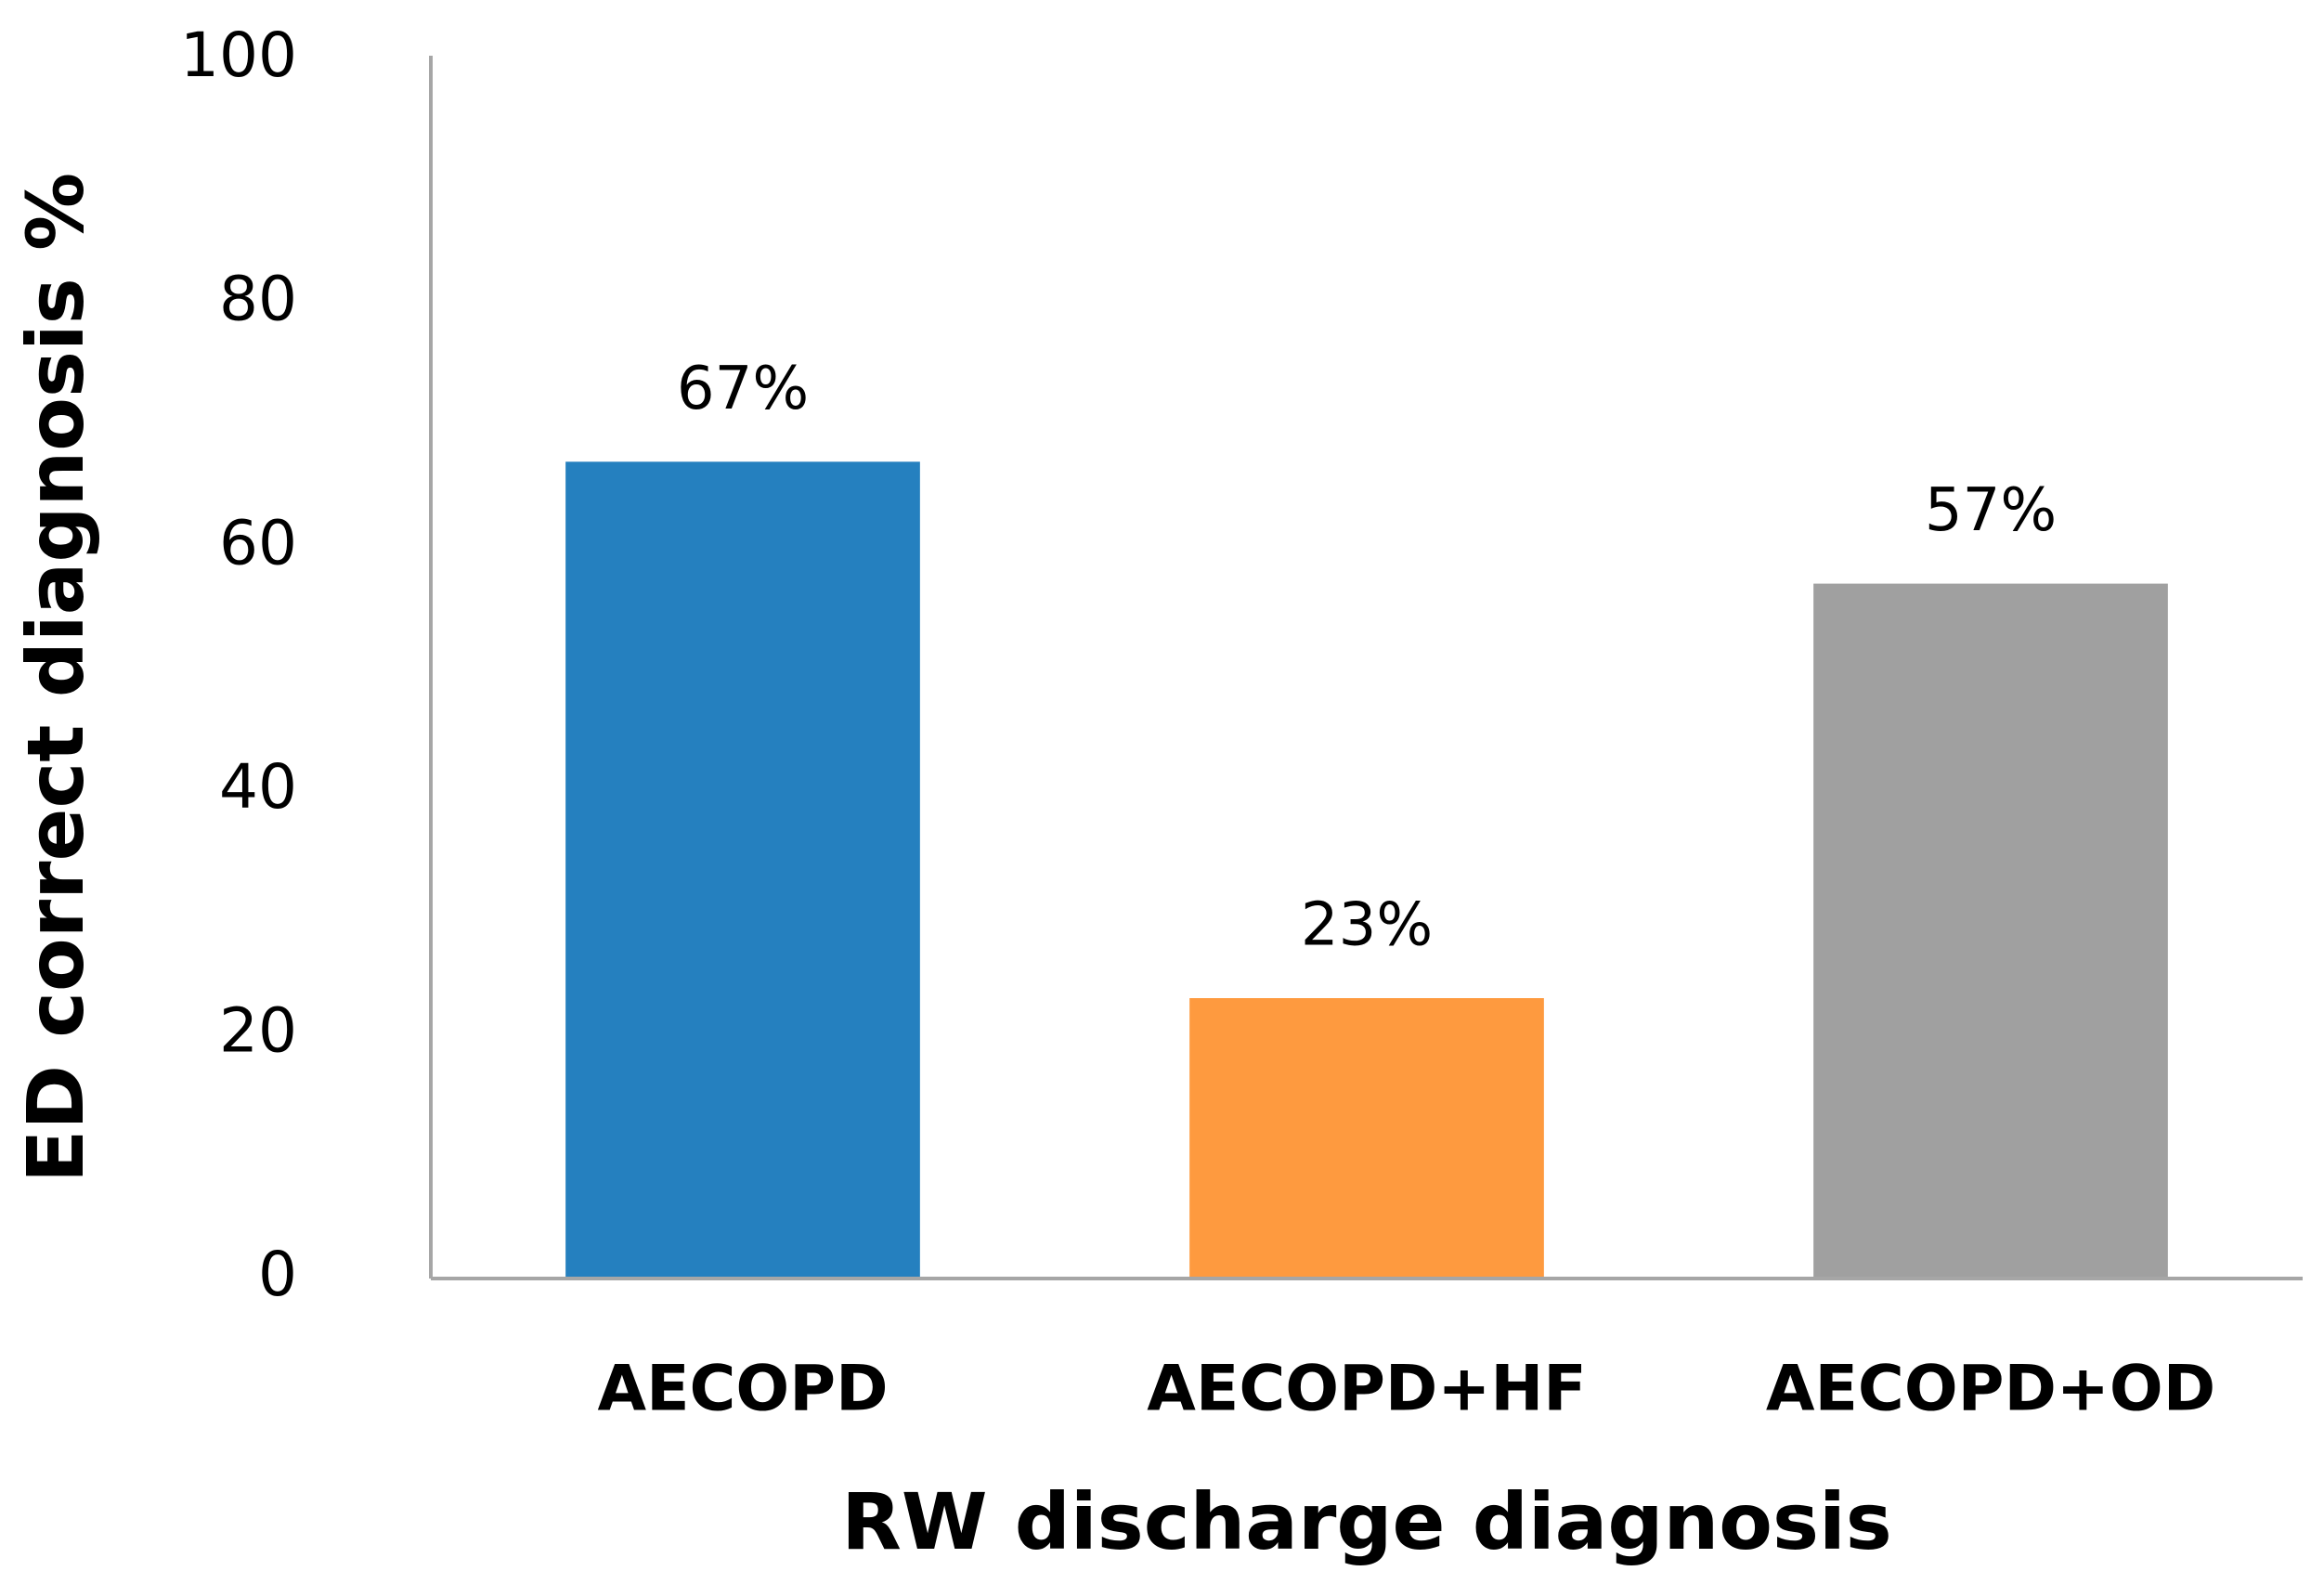 This screenshot has width=2324, height=1584. Describe the element at coordinates (743, 389) in the screenshot. I see `value-label: 67%` at that location.